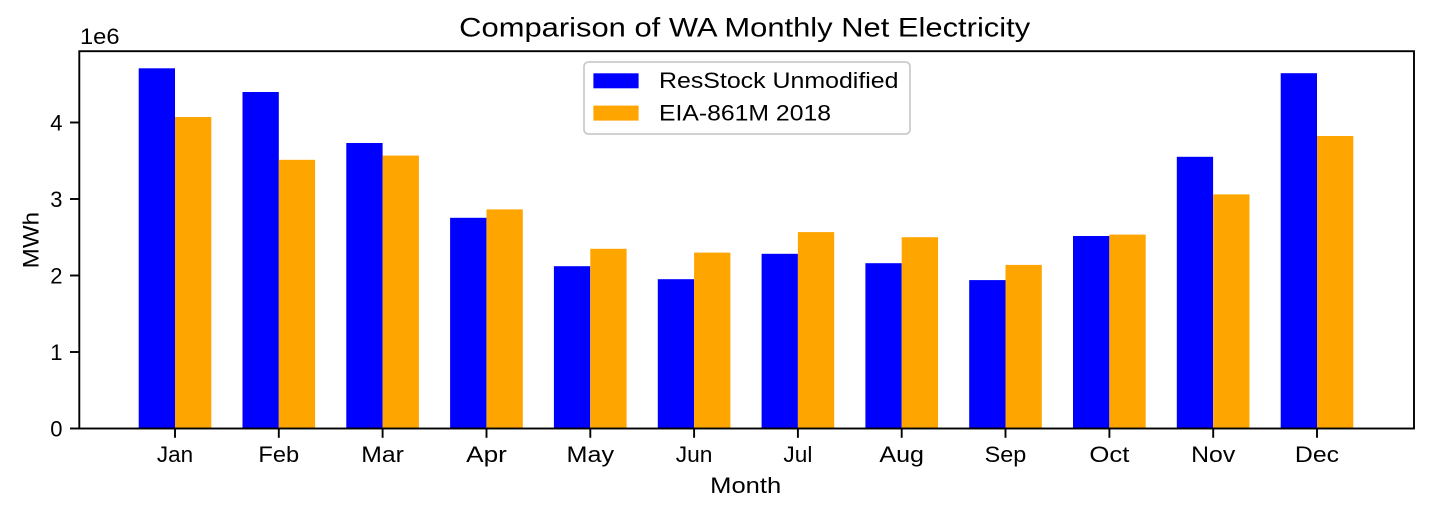 The image size is (1430, 514). Describe the element at coordinates (56, 123) in the screenshot. I see `svg-text: 4` at that location.